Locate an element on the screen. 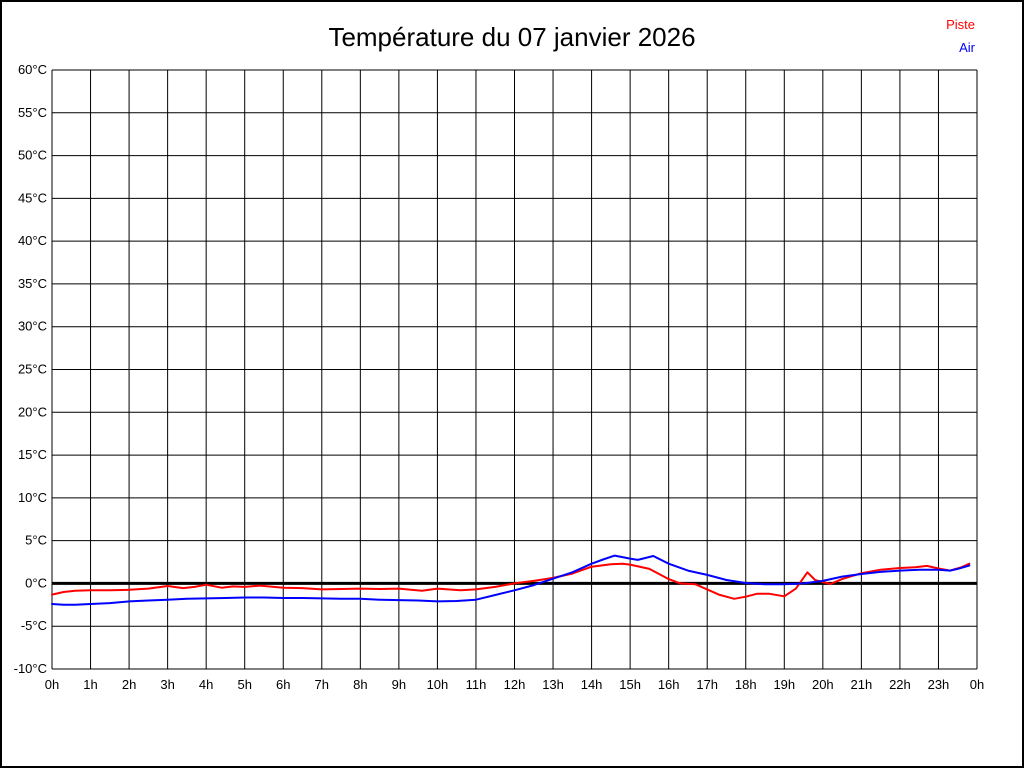  x-tick-label: 9h is located at coordinates (399, 684).